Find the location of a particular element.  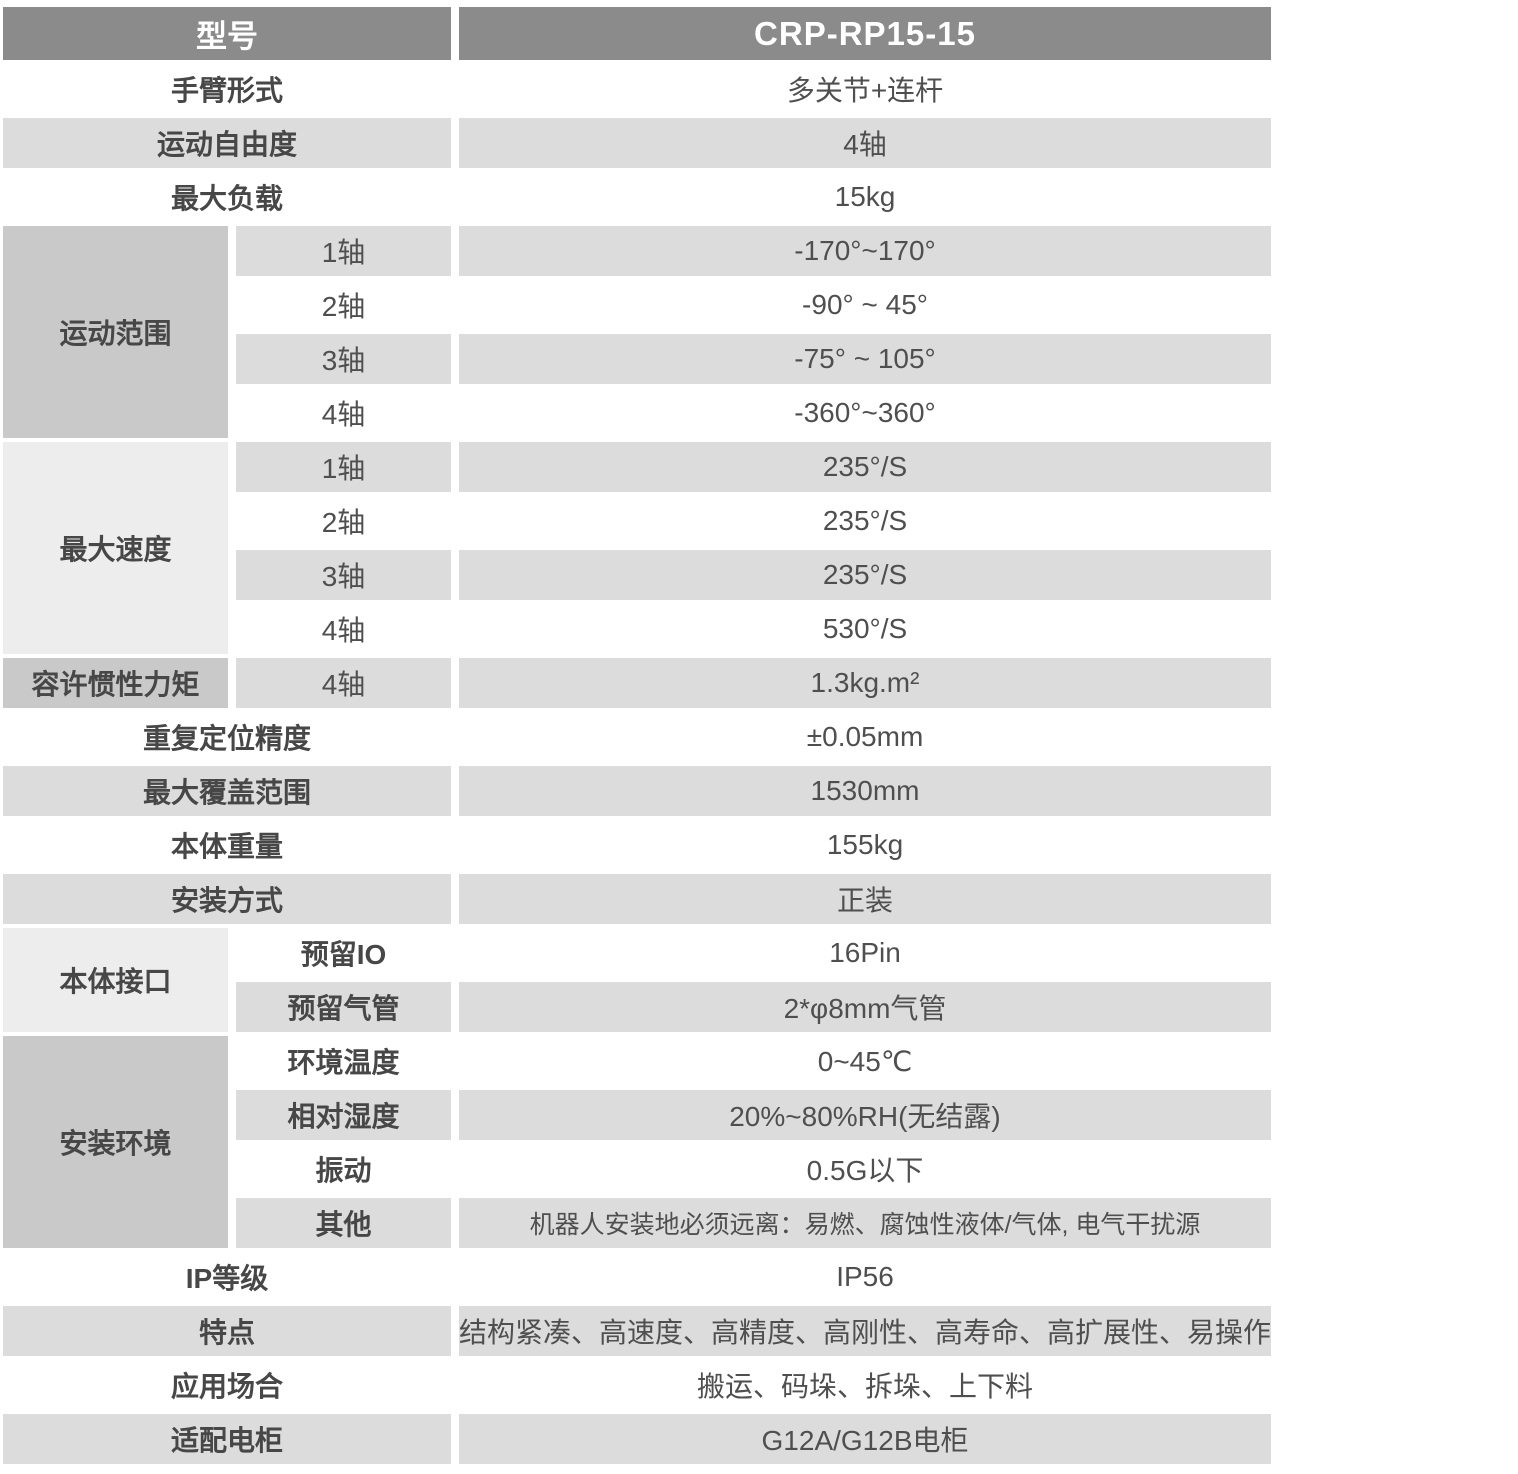

group-label-install-env: 安装环境 is located at coordinates (115, 1142).